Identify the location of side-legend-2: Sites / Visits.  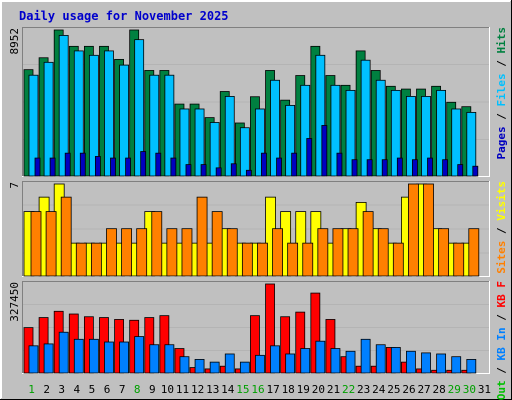
(501, 227).